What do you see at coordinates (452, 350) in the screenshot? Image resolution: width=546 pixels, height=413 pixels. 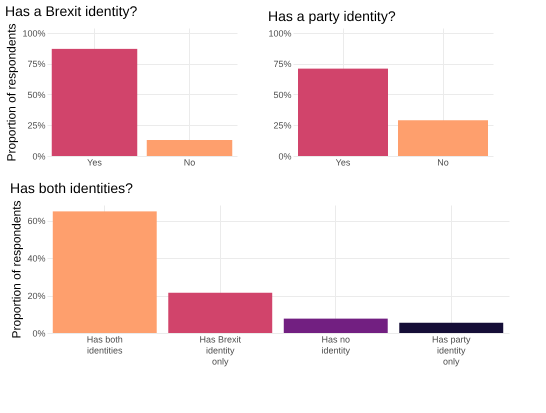 I see `x-tick-label: Has party identity only` at bounding box center [452, 350].